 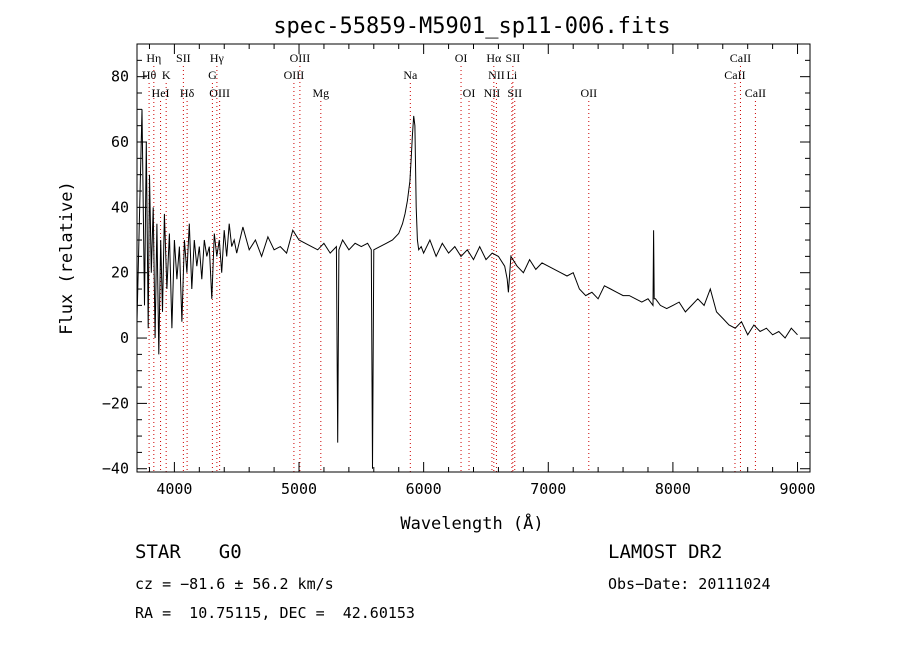 What do you see at coordinates (217, 58) in the screenshot?
I see `marker-label-6: Hγ` at bounding box center [217, 58].